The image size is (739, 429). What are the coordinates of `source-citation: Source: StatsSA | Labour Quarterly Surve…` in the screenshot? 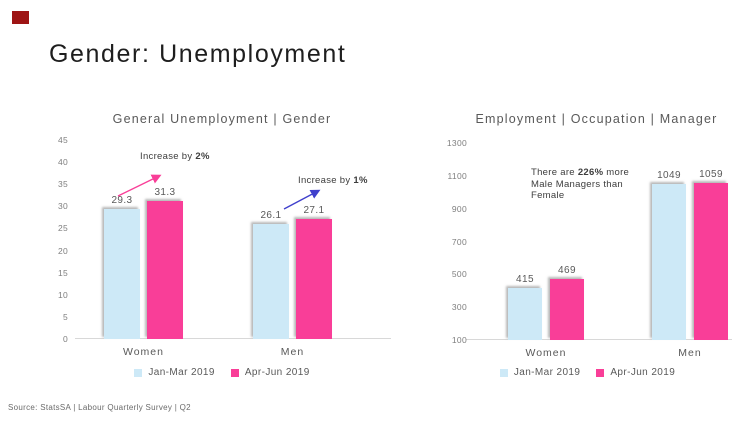 It's located at (99, 407).